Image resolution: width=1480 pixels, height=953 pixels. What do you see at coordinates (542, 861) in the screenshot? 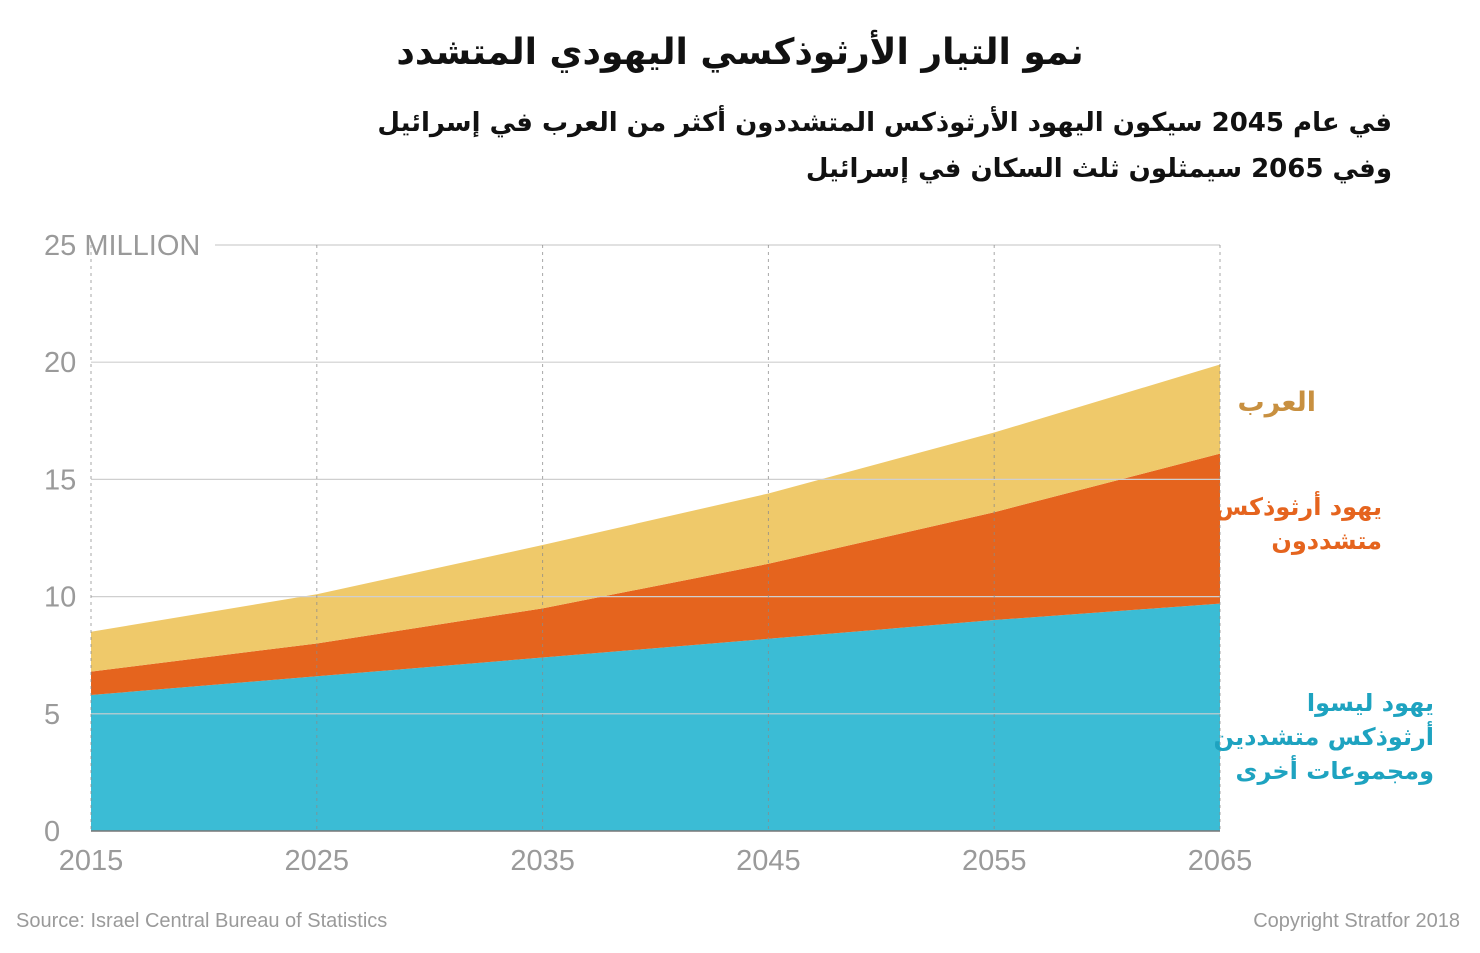
I see `x-tick-label: 2035` at bounding box center [542, 861].